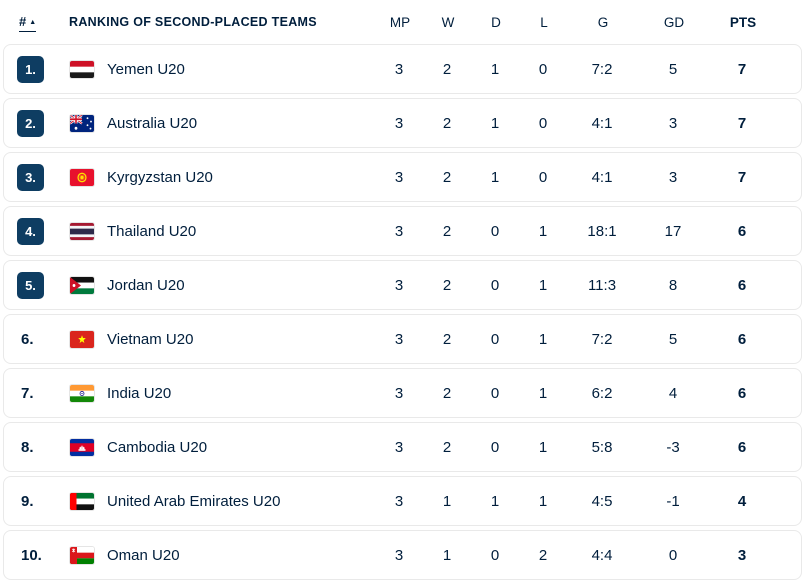 This screenshot has width=805, height=580. I want to click on thailand-flag-icon, so click(82, 231).